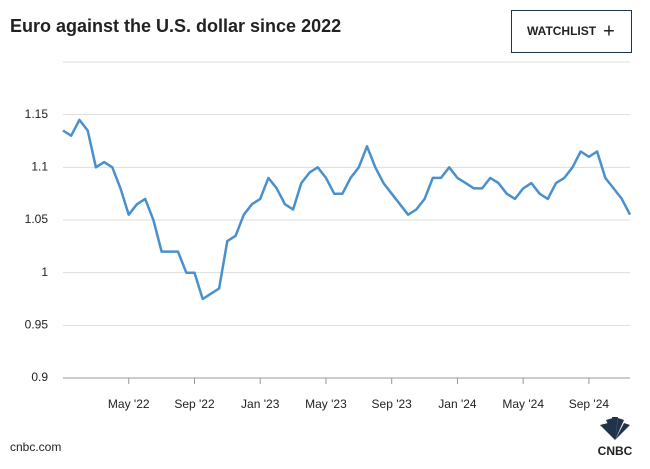  What do you see at coordinates (589, 404) in the screenshot?
I see `x-tick-label: Sep '24` at bounding box center [589, 404].